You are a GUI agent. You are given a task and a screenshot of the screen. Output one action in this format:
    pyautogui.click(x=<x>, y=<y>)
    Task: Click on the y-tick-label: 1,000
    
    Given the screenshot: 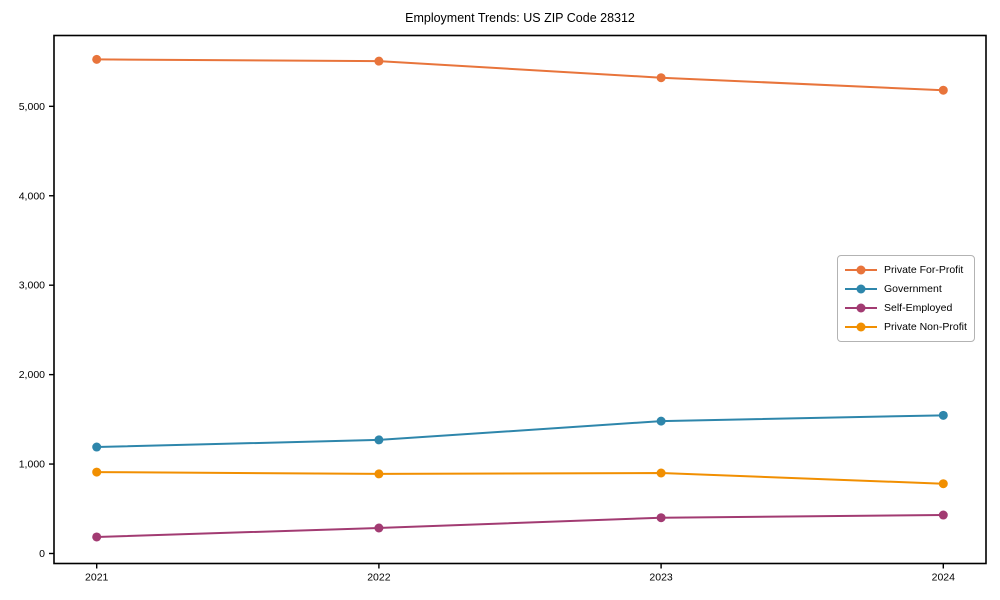 What is the action you would take?
    pyautogui.click(x=32, y=465)
    